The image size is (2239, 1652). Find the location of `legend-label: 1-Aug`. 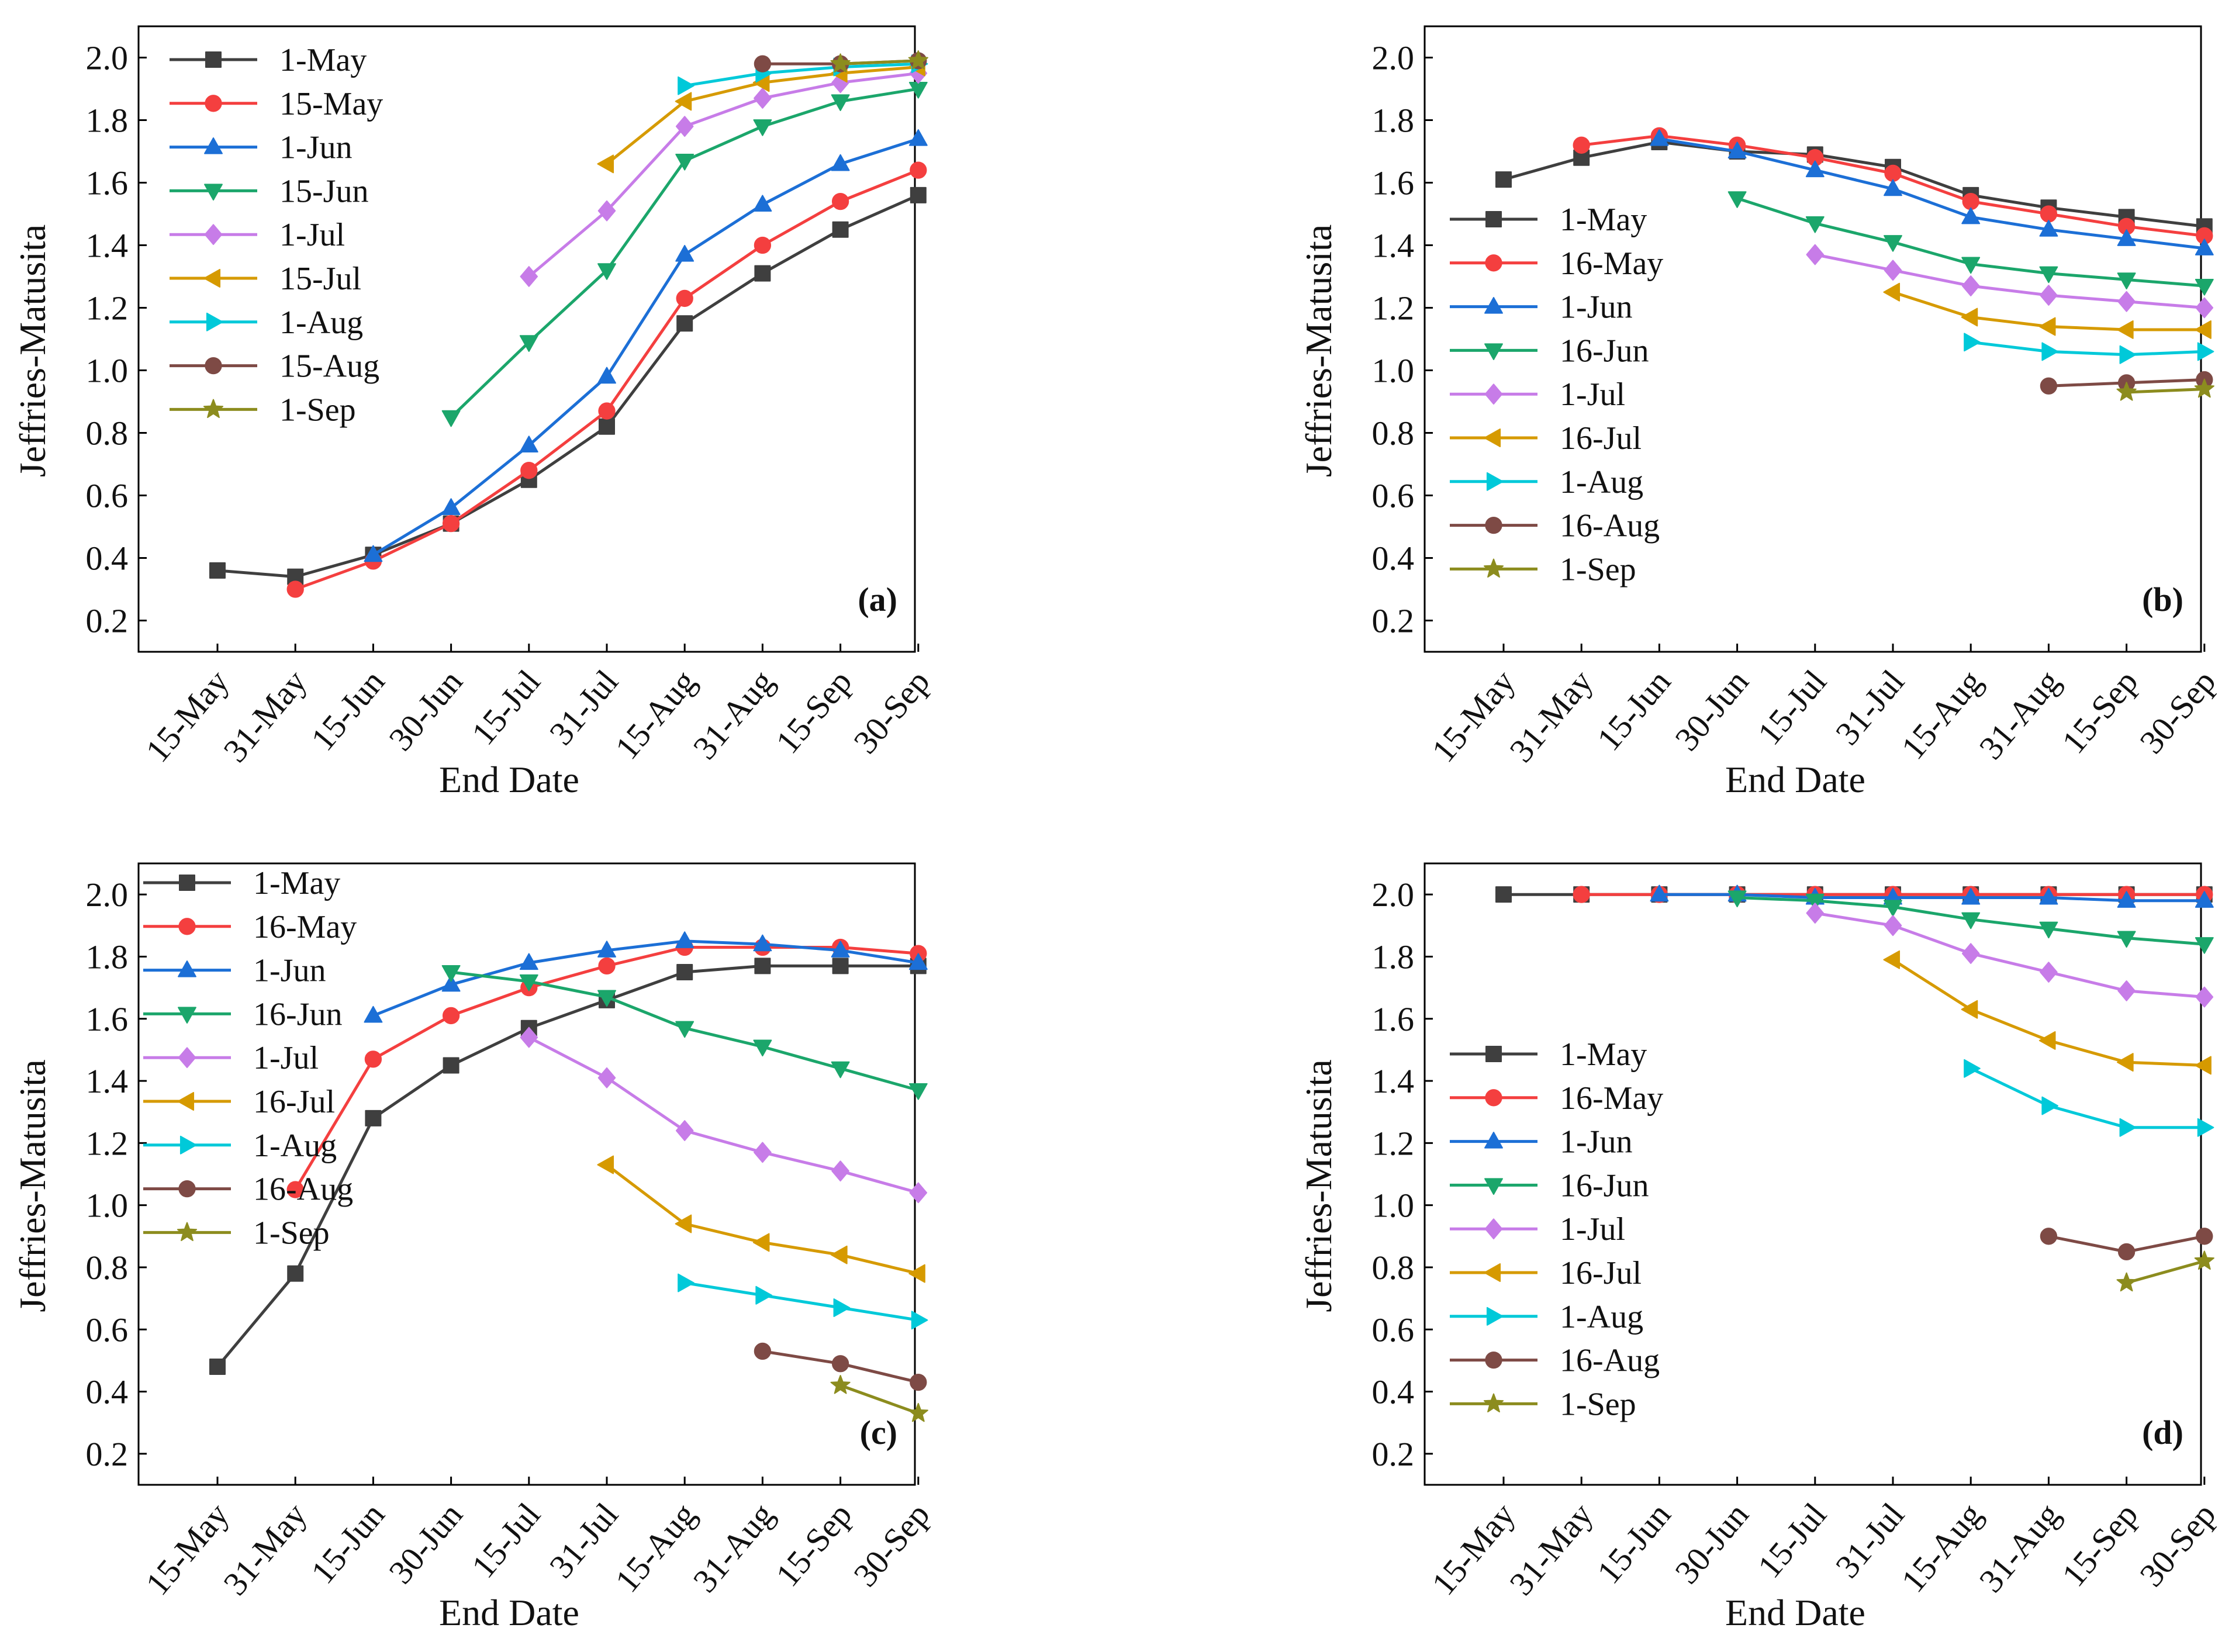

legend-label: 1-Aug is located at coordinates (1601, 1317).